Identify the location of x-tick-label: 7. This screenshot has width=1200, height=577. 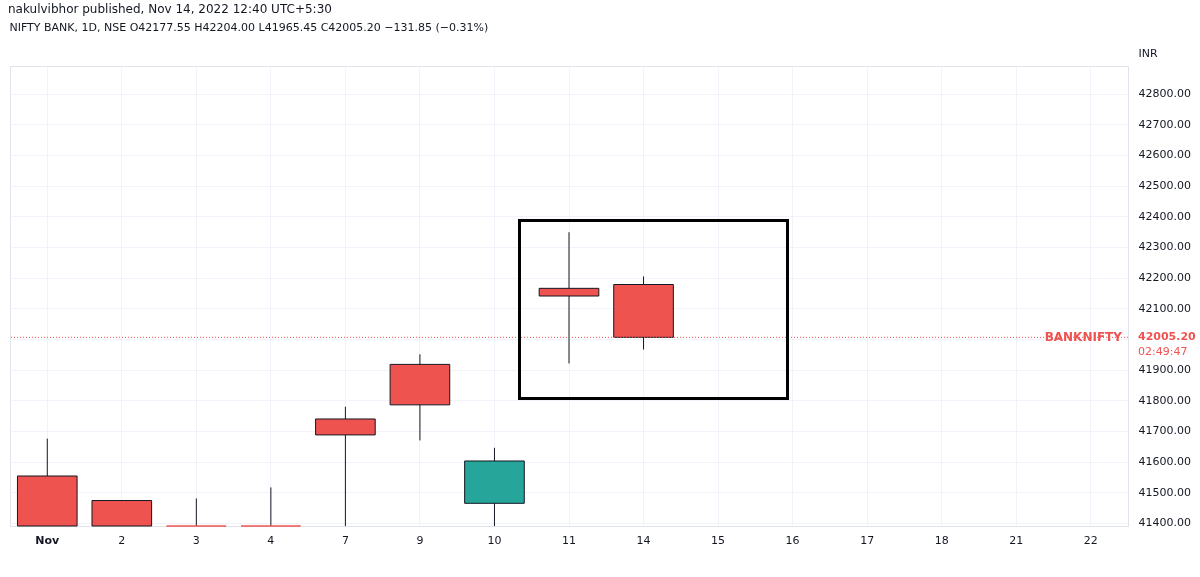
(345, 540).